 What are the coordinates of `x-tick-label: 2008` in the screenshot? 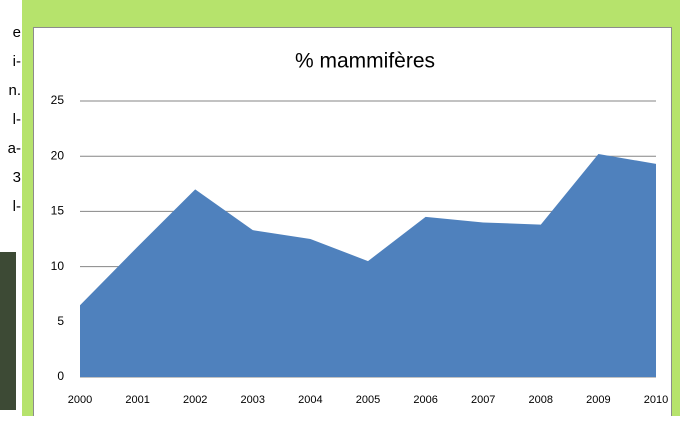 It's located at (541, 400).